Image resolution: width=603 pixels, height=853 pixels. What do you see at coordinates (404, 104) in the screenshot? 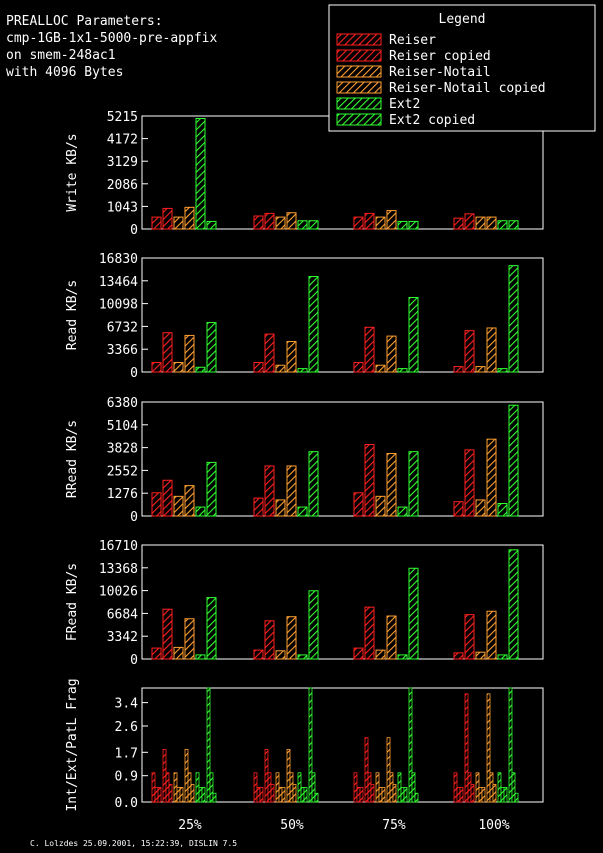
I see `legend-label: Ext2` at bounding box center [404, 104].